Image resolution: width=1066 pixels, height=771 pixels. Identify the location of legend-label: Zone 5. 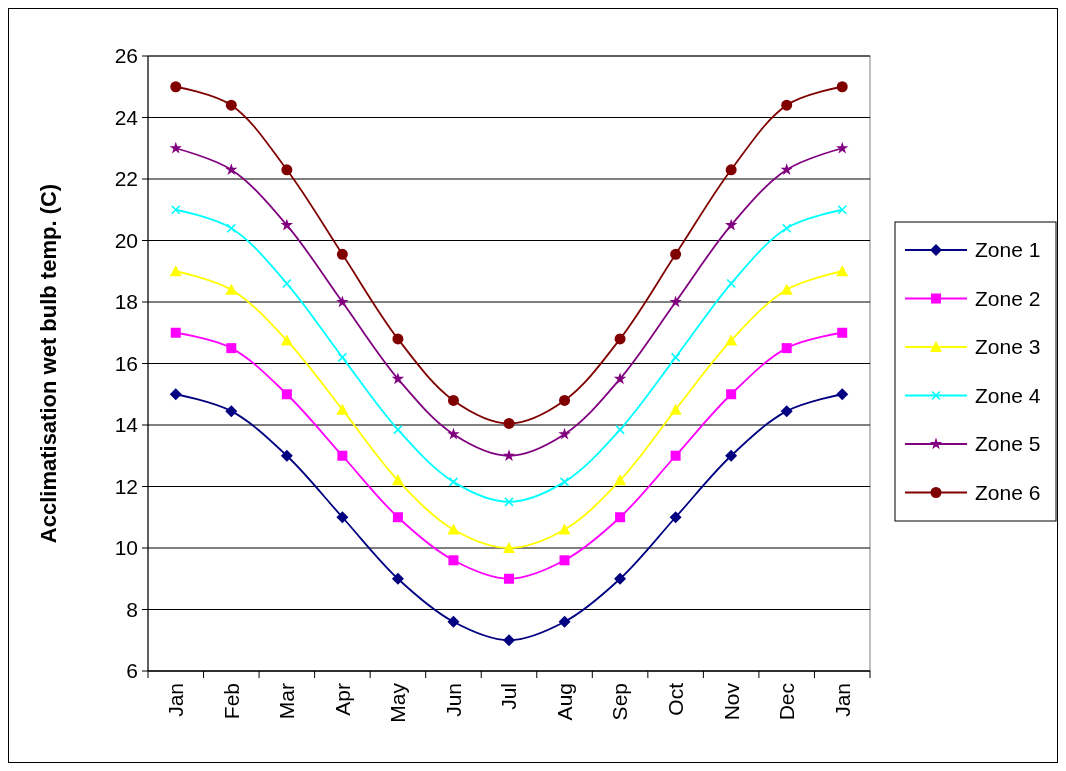
(1008, 444).